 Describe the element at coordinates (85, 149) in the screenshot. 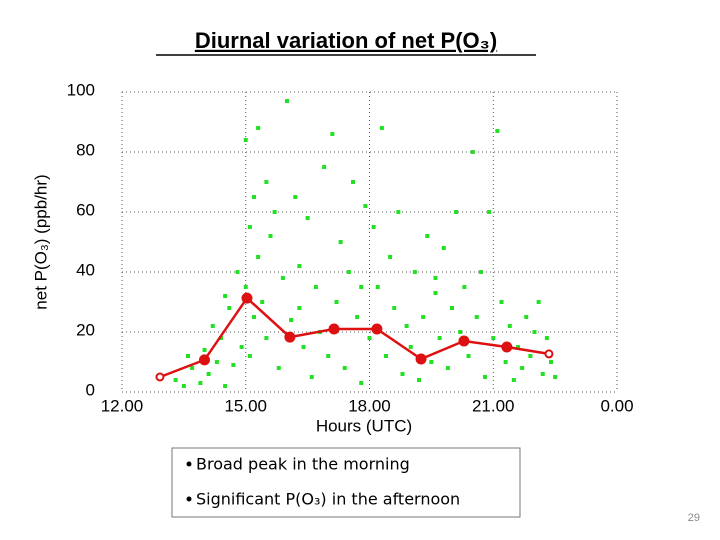

I see `y-tick-label: 80` at that location.